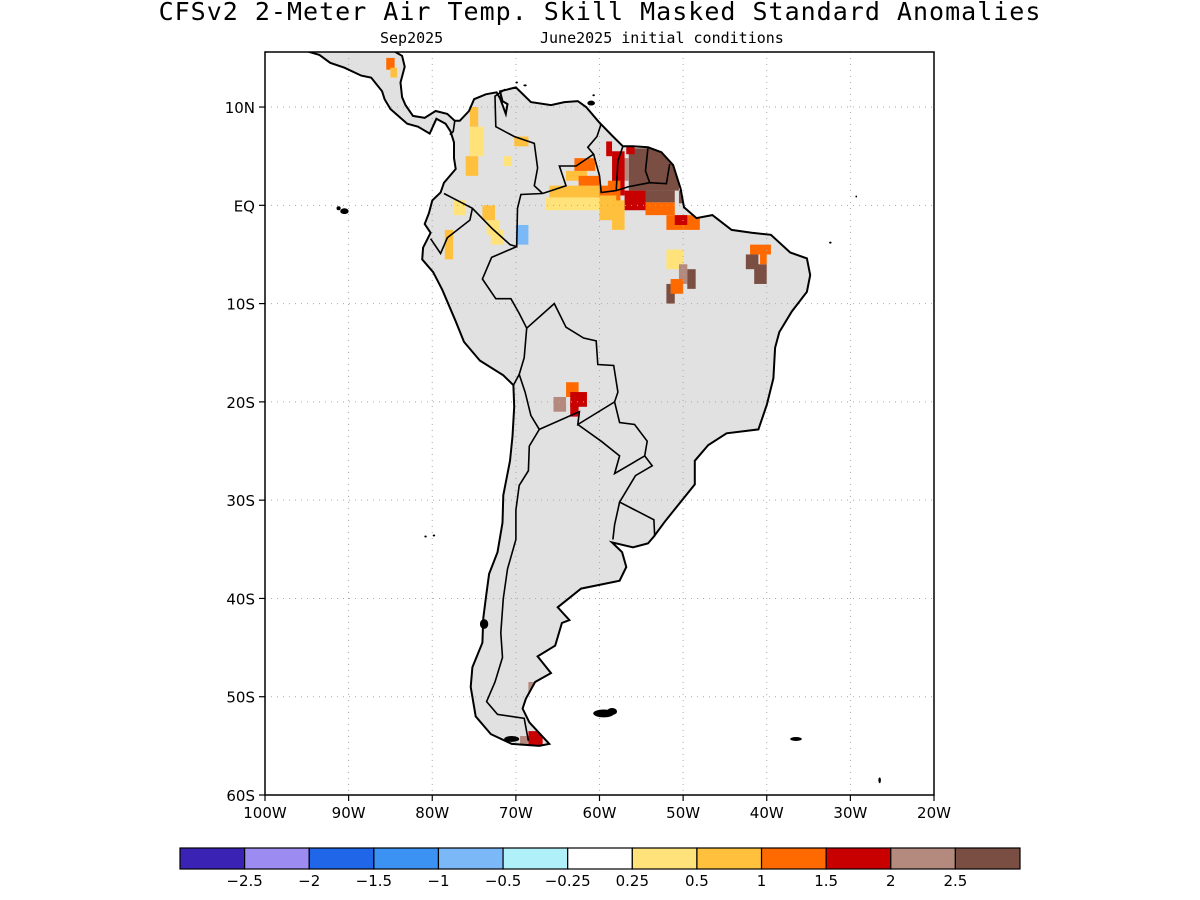 This screenshot has height=900, width=1200. I want to click on colorbar, so click(600, 858).